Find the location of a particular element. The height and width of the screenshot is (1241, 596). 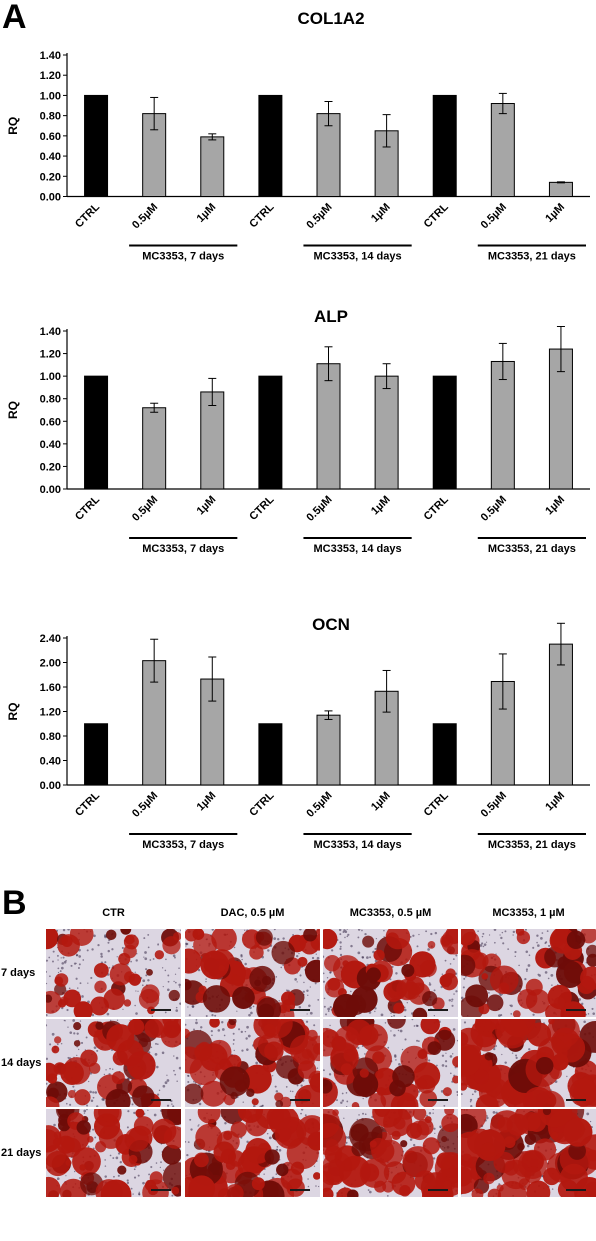

y-tick-label: 0.20 is located at coordinates (50, 177).